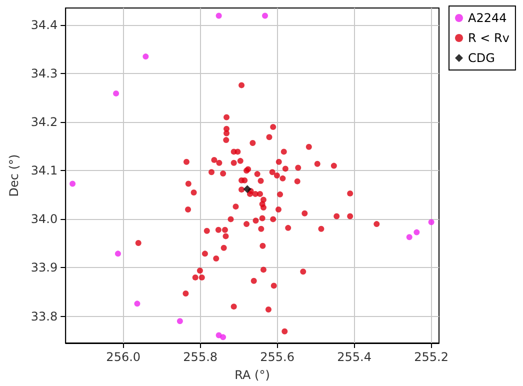  Describe the element at coordinates (252, 375) in the screenshot. I see `x-axis-title: RA (°)` at that location.